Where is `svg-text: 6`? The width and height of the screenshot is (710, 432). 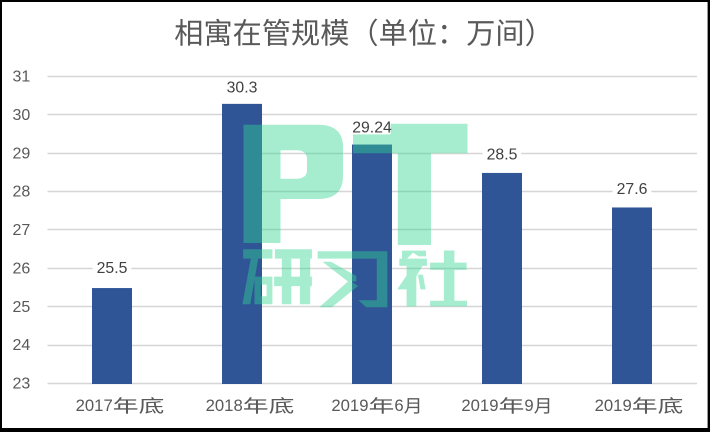 svg-text: 6 is located at coordinates (398, 405).